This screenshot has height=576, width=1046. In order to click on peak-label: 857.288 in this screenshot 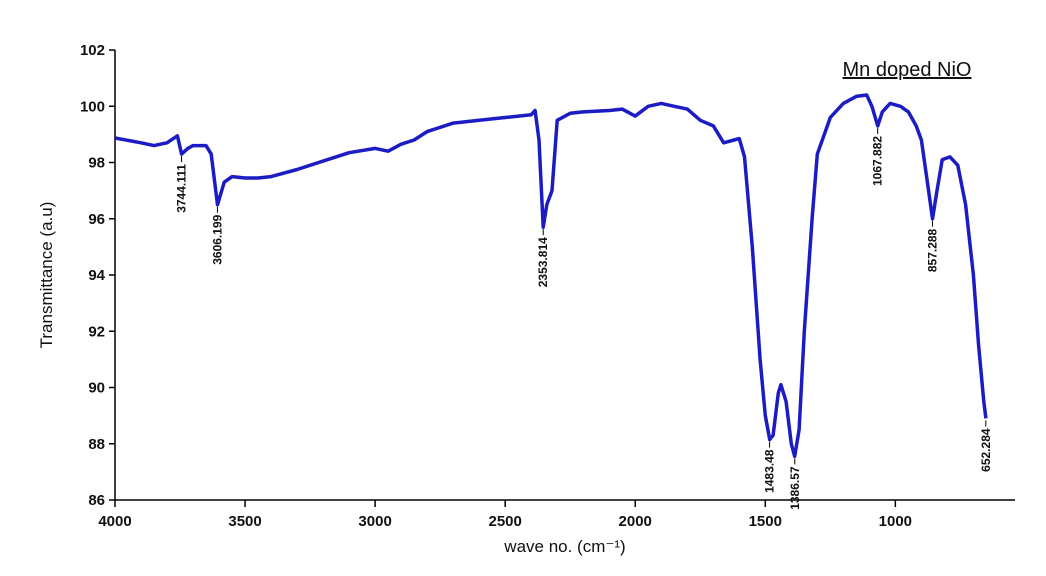, I will do `click(932, 250)`.